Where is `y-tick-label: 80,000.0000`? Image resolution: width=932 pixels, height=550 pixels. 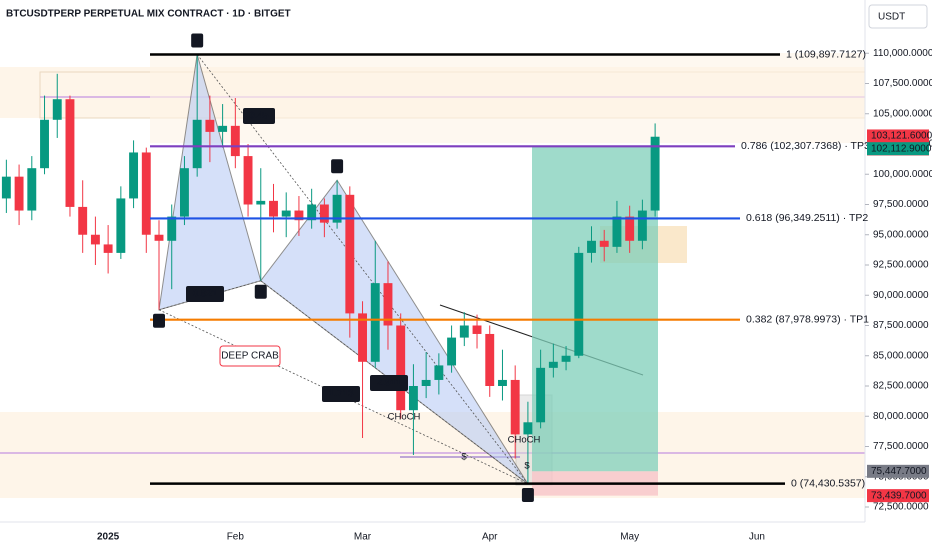
y-tick-label: 80,000.0000 is located at coordinates (901, 416).